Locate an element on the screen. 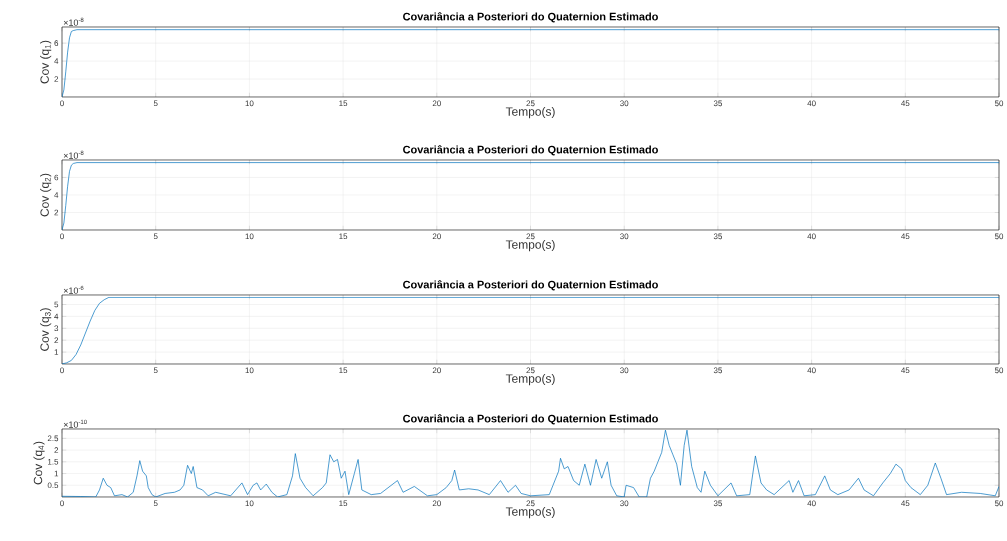  text: ×10$^{-6}$ is located at coordinates (73, 289).